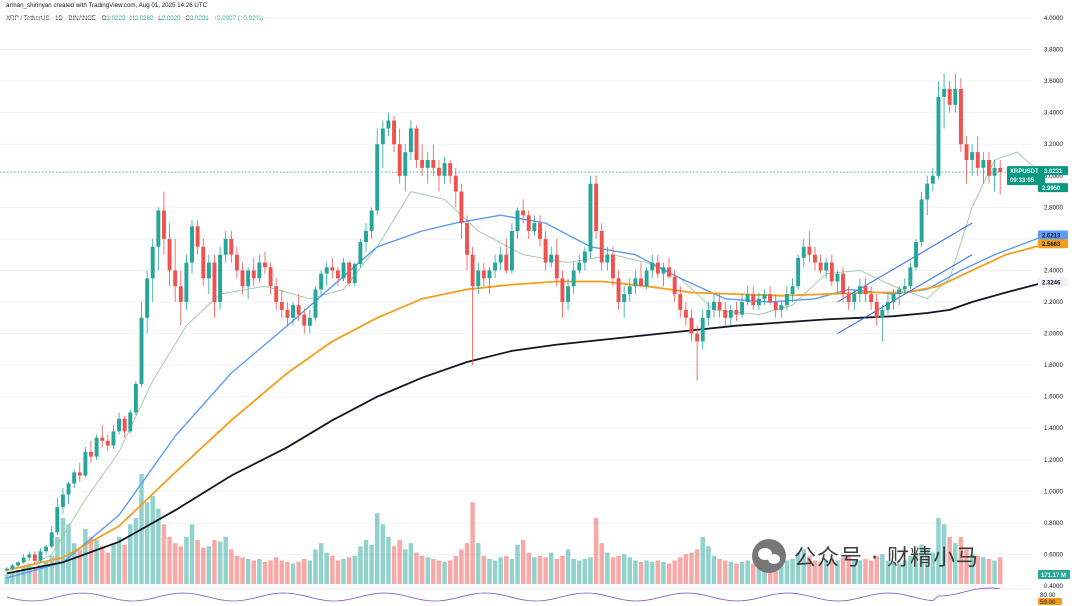 This screenshot has width=1080, height=606. Describe the element at coordinates (1053, 207) in the screenshot. I see `price-axis-label: 2.8000` at that location.